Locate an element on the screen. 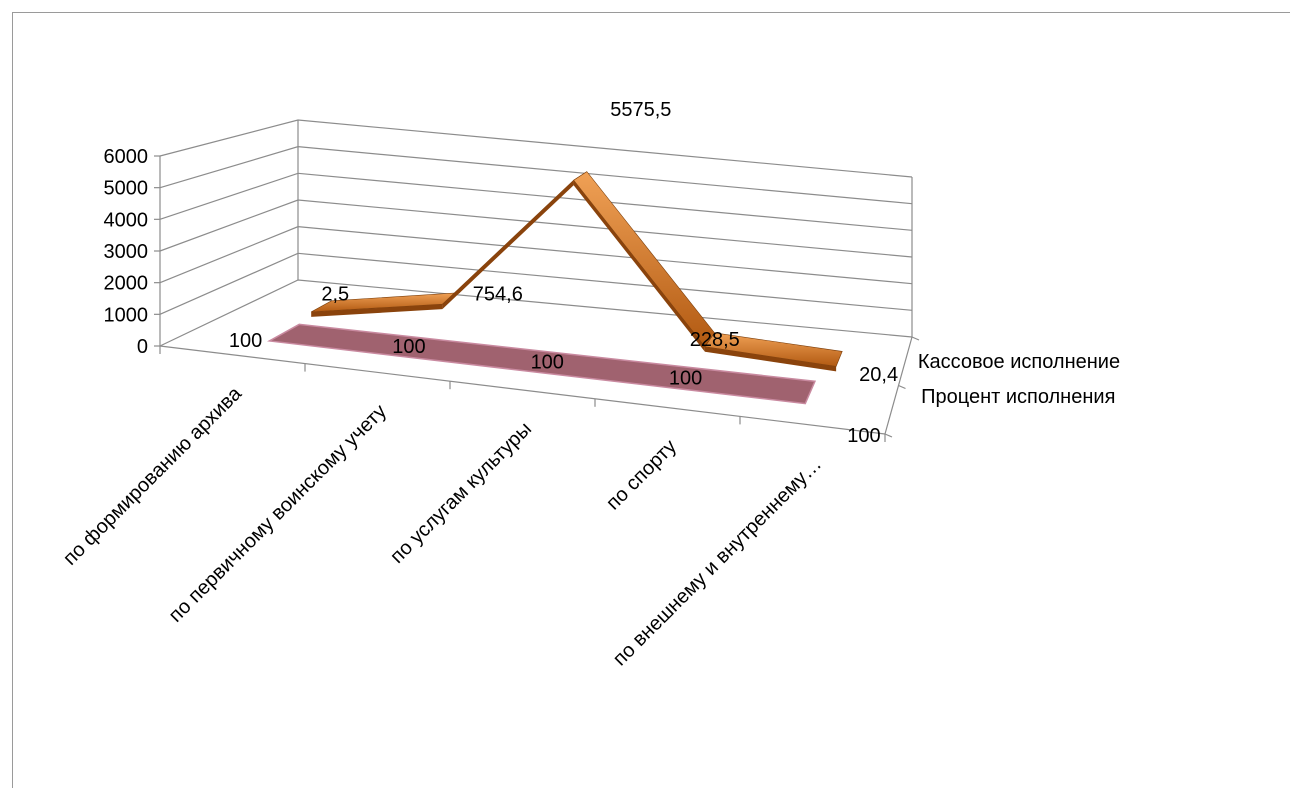 Image resolution: width=1293 pixels, height=791 pixels. cash-data-label: 754,6 is located at coordinates (498, 294).